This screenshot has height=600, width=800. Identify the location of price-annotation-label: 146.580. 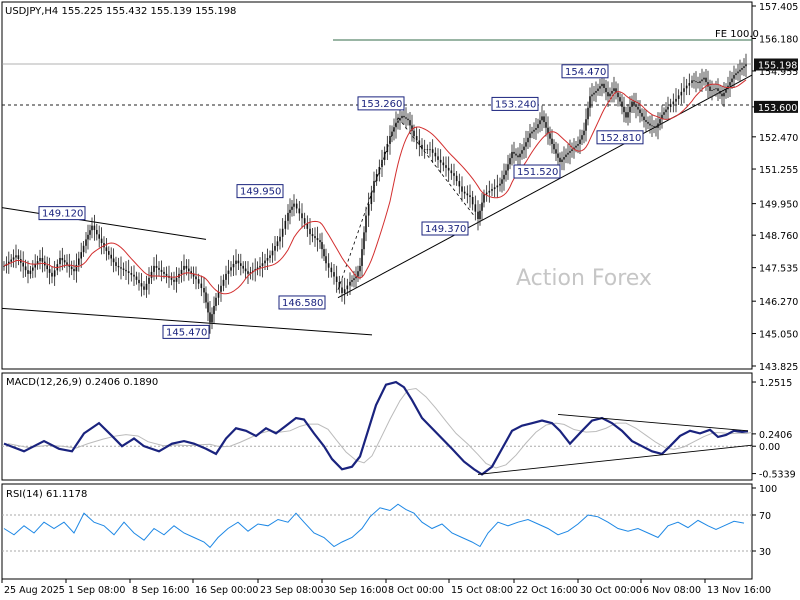
(302, 303).